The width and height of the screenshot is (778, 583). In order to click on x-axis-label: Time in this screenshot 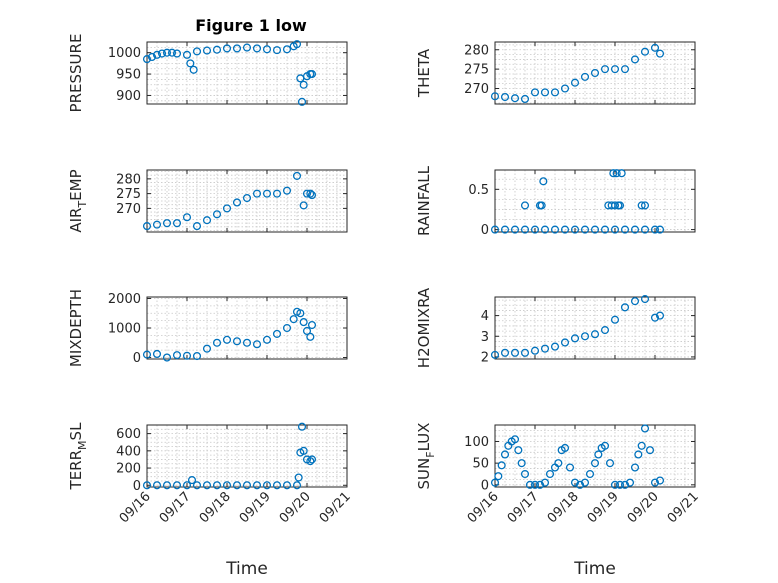, I will do `click(594, 569)`.